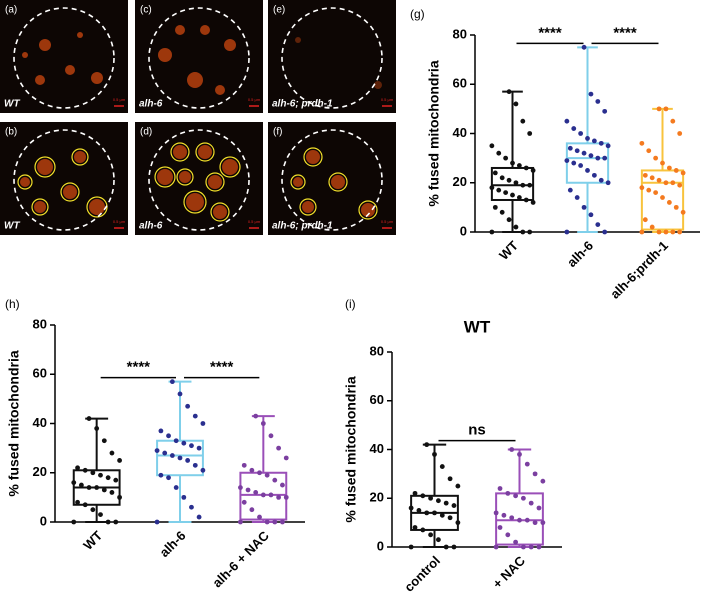 This screenshot has width=709, height=601. Describe the element at coordinates (92, 540) in the screenshot. I see `x-tick-label: WT` at that location.